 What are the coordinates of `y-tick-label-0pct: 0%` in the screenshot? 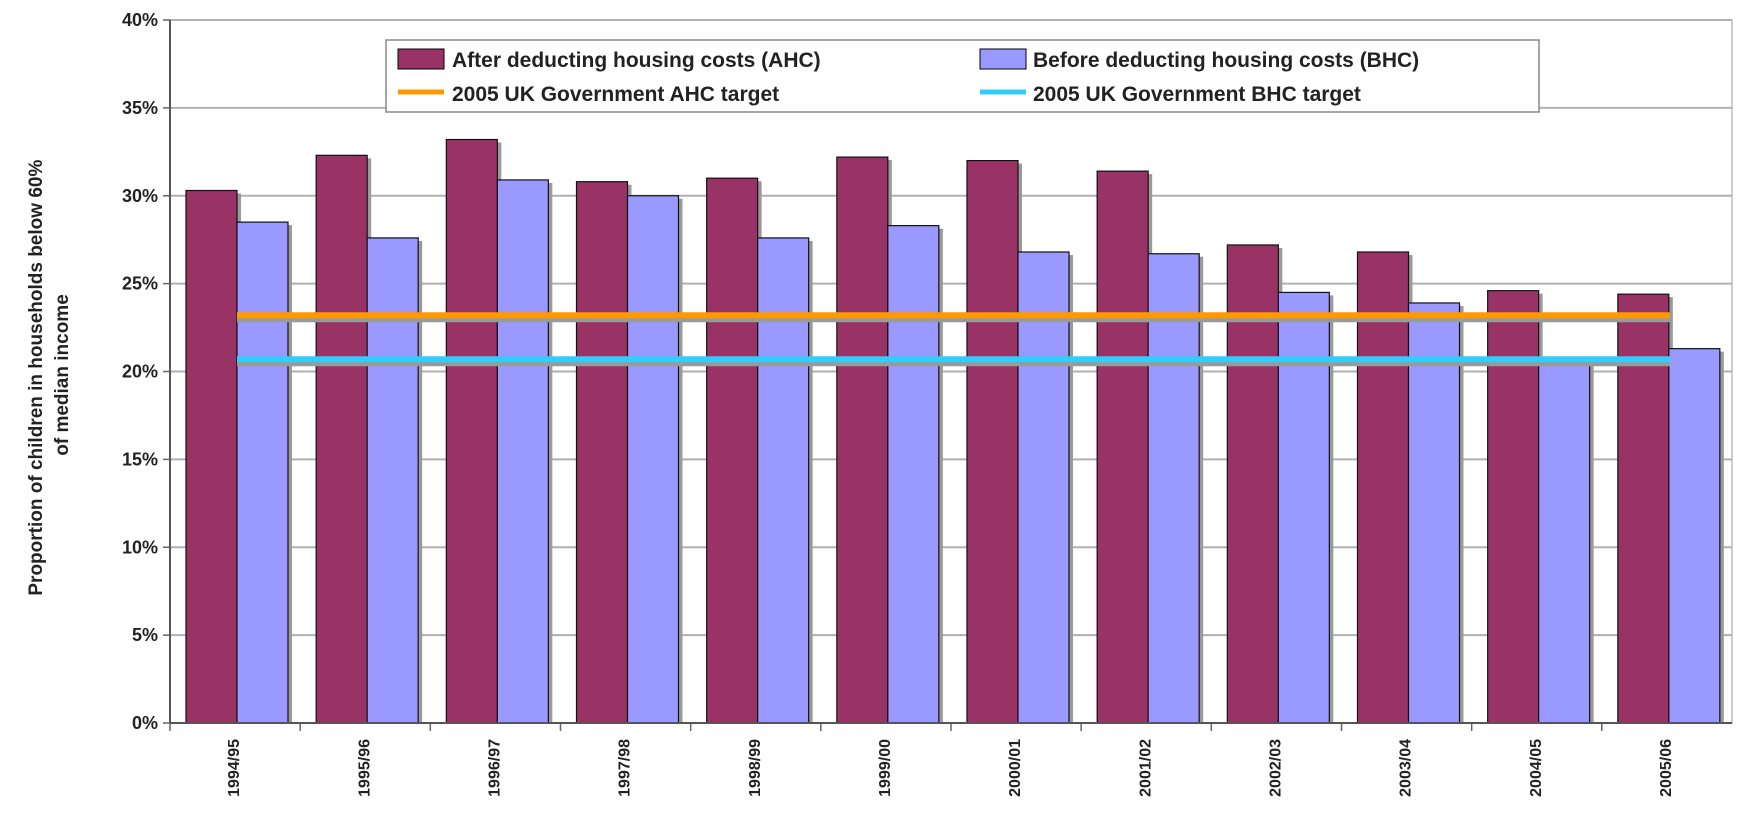 It's located at (145, 723).